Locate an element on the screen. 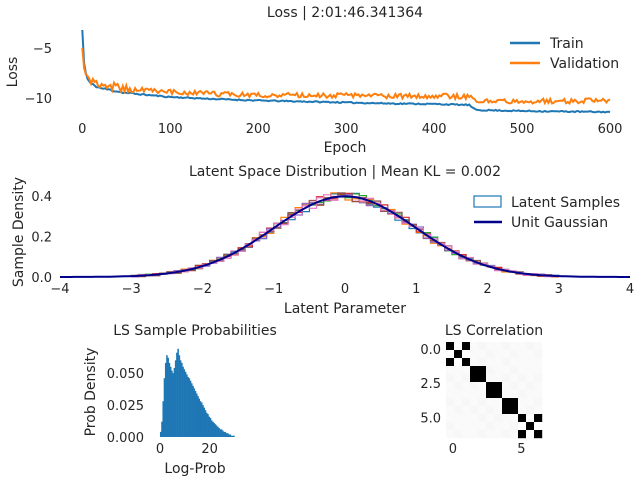  latent-x-tick-label: 0 is located at coordinates (345, 289).